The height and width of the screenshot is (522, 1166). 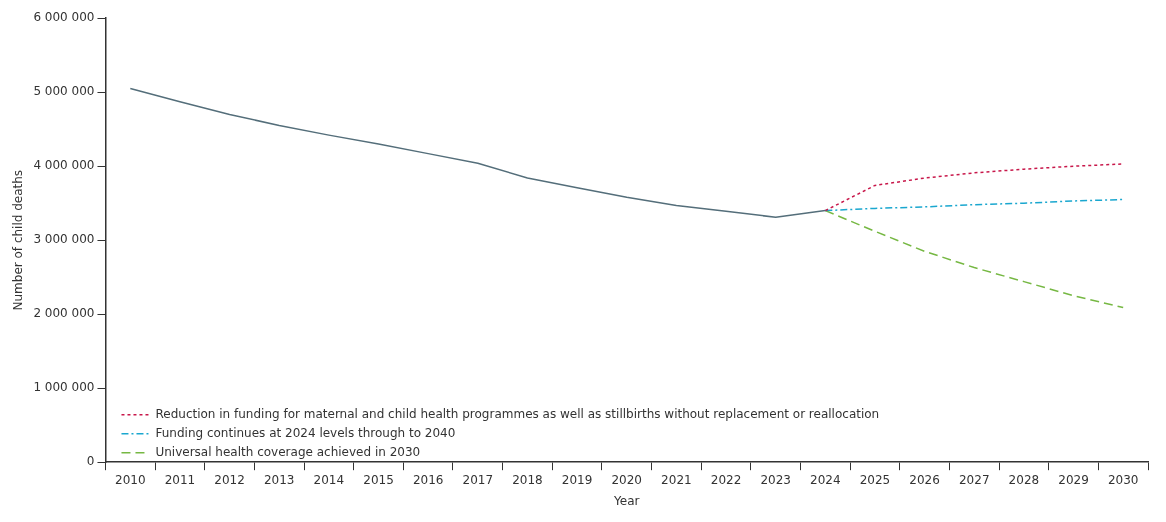 What do you see at coordinates (875, 479) in the screenshot?
I see `x-tick-label: 2025` at bounding box center [875, 479].